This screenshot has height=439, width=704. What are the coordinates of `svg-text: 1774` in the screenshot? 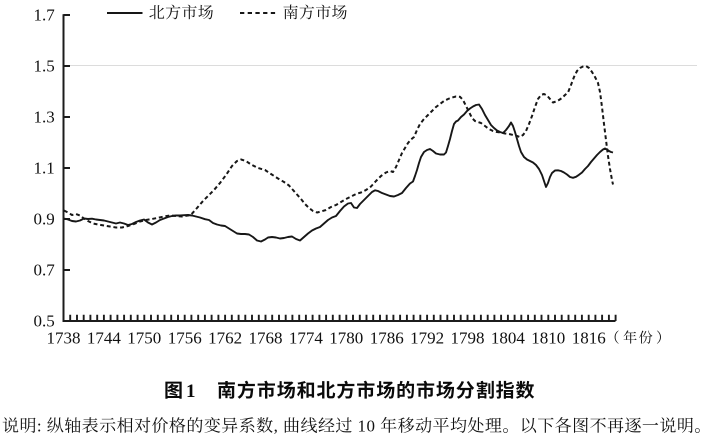 It's located at (306, 338).